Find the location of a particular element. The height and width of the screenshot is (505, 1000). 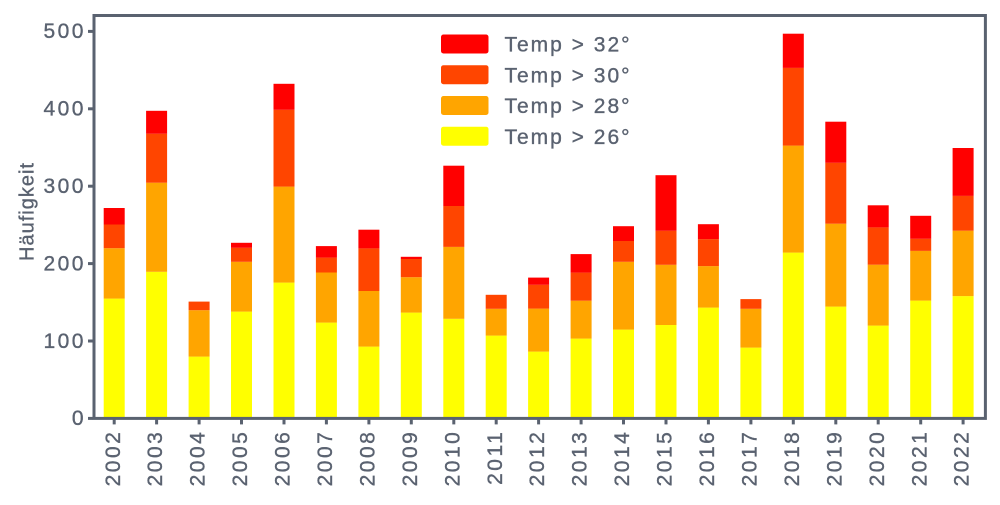

svg-text: Temp > 30° is located at coordinates (568, 75).